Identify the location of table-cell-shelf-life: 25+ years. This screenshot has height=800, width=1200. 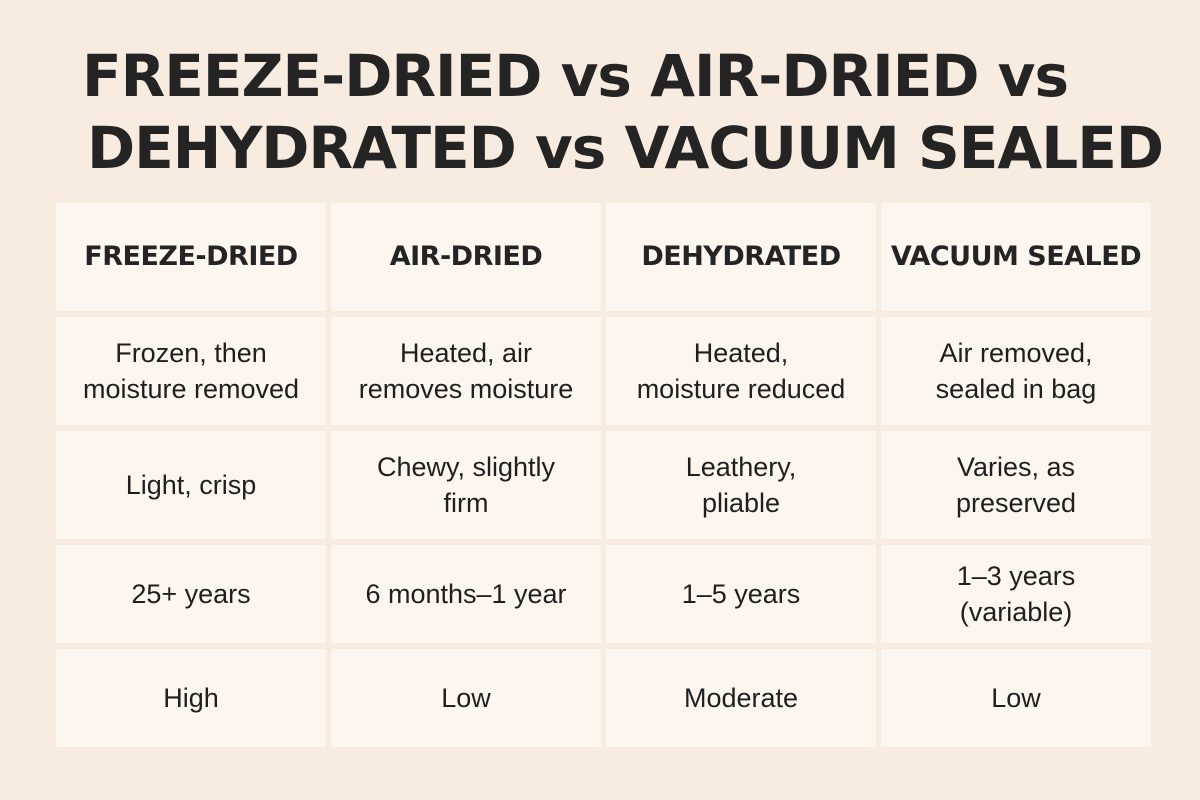
(191, 594).